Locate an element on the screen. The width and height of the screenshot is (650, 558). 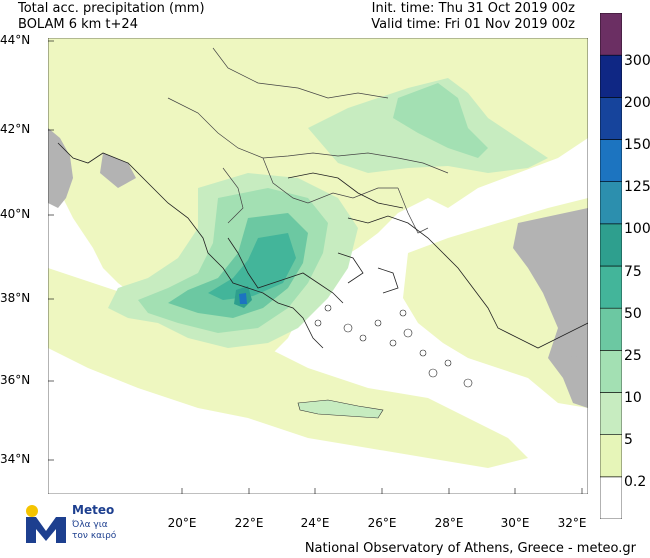
lon-label-20: 20°E is located at coordinates (182, 523).